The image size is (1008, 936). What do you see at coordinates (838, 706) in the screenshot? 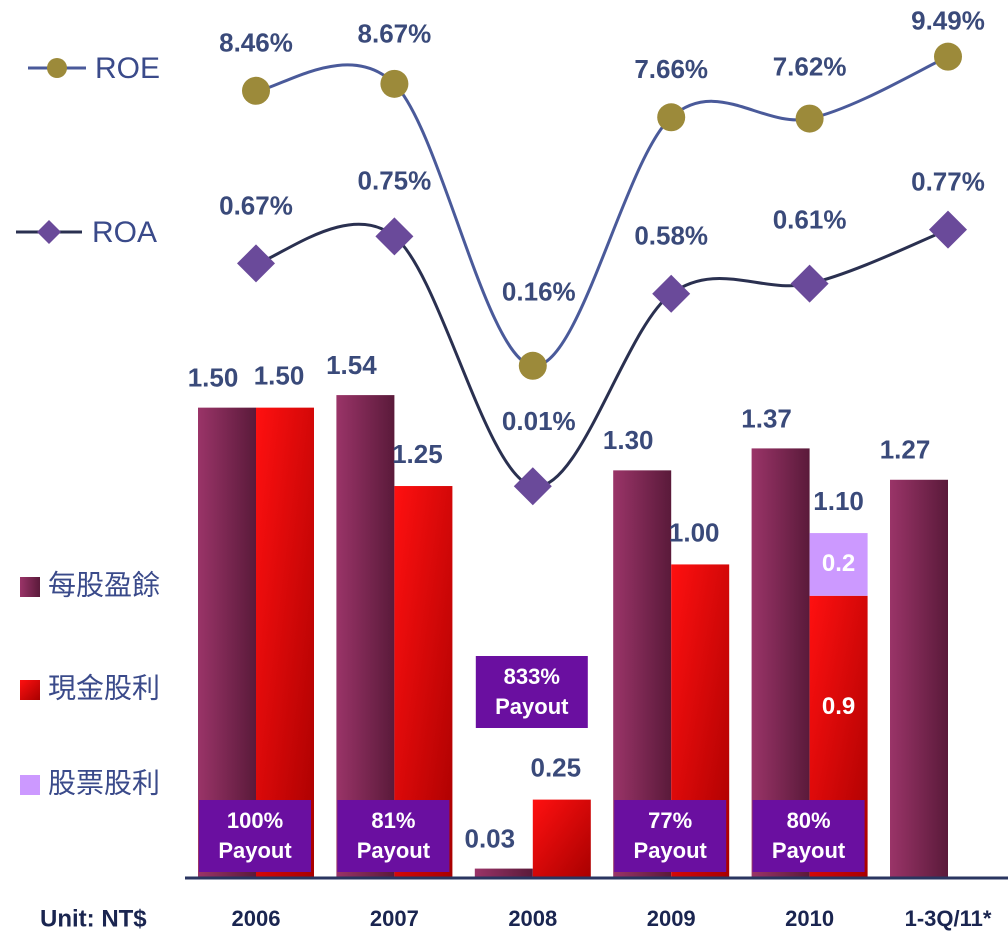
I see `value-label: 0.9` at bounding box center [838, 706].